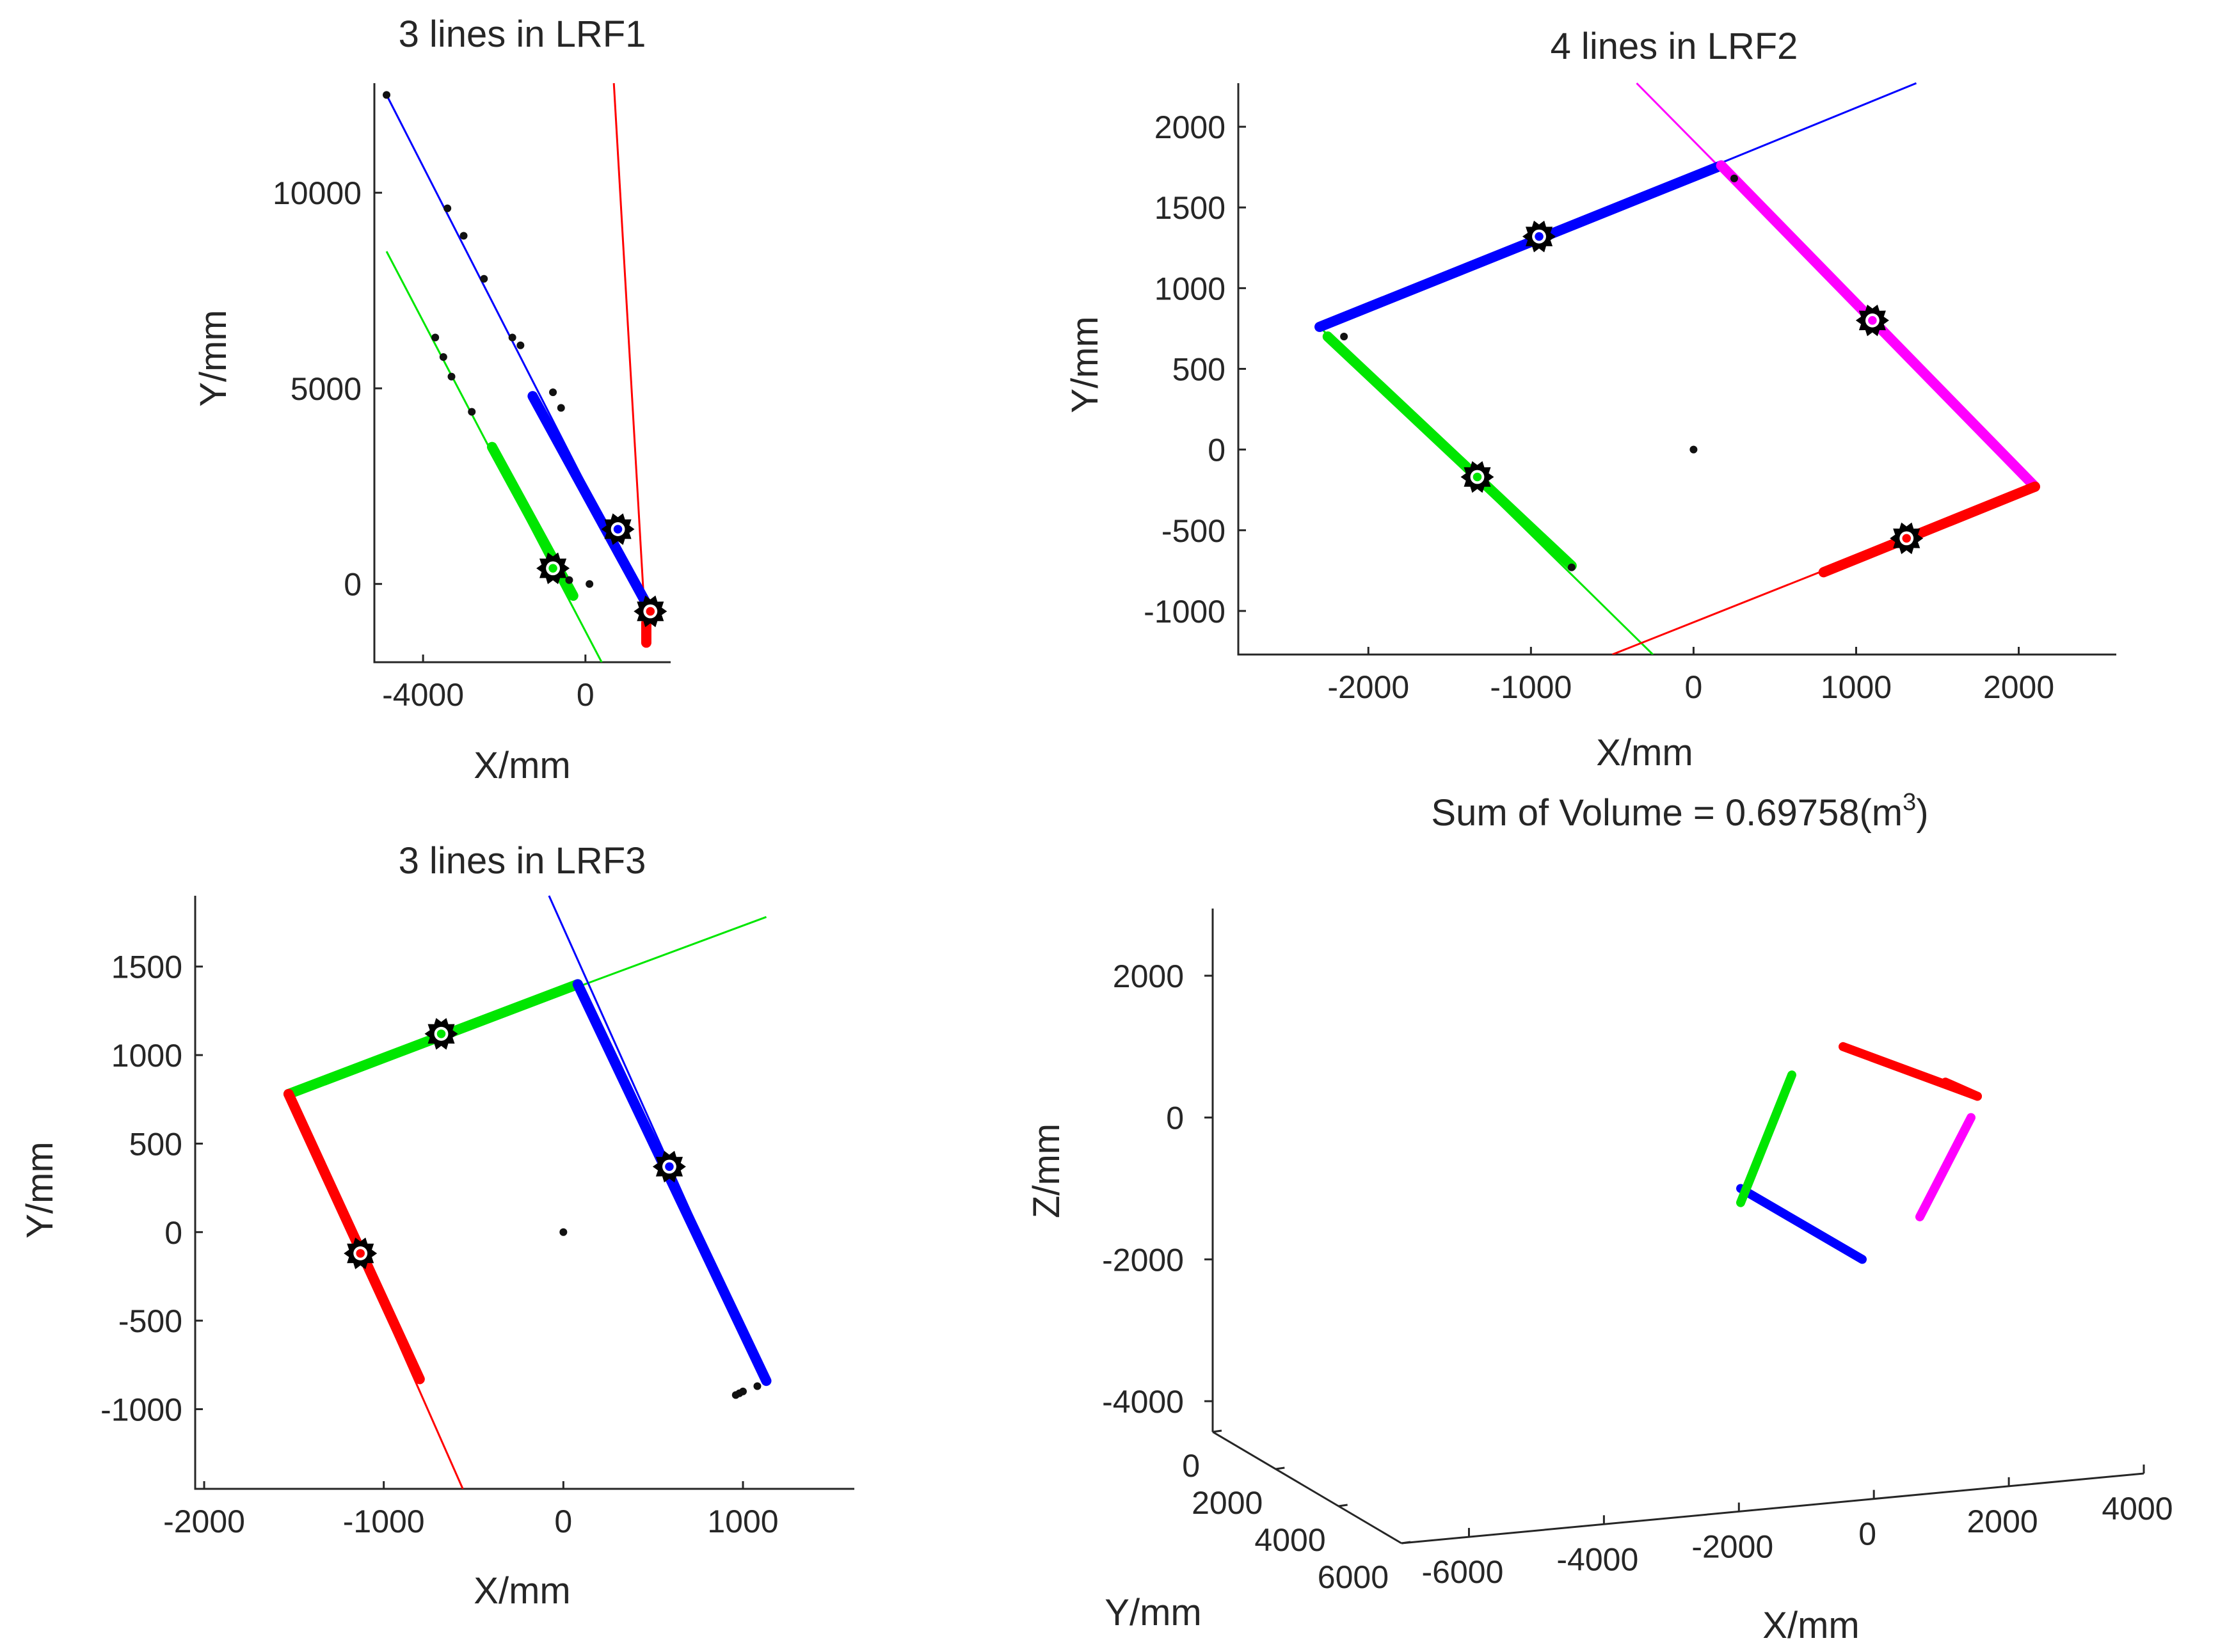 This screenshot has height=1652, width=2227. Describe the element at coordinates (672, 1182) in the screenshot. I see `scan-segment-blue` at that location.